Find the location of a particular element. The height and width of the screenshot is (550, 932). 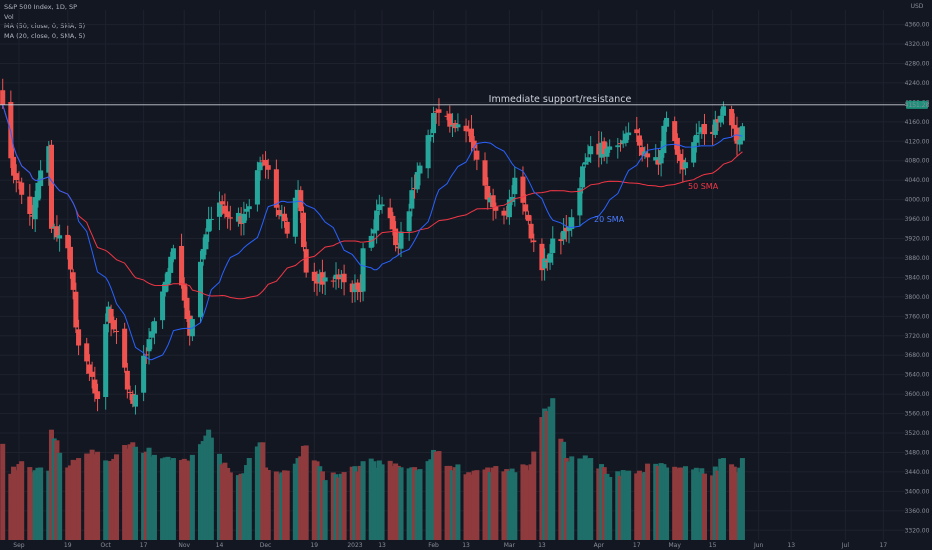

price-badge-label: 4151.28 is located at coordinates (917, 105).